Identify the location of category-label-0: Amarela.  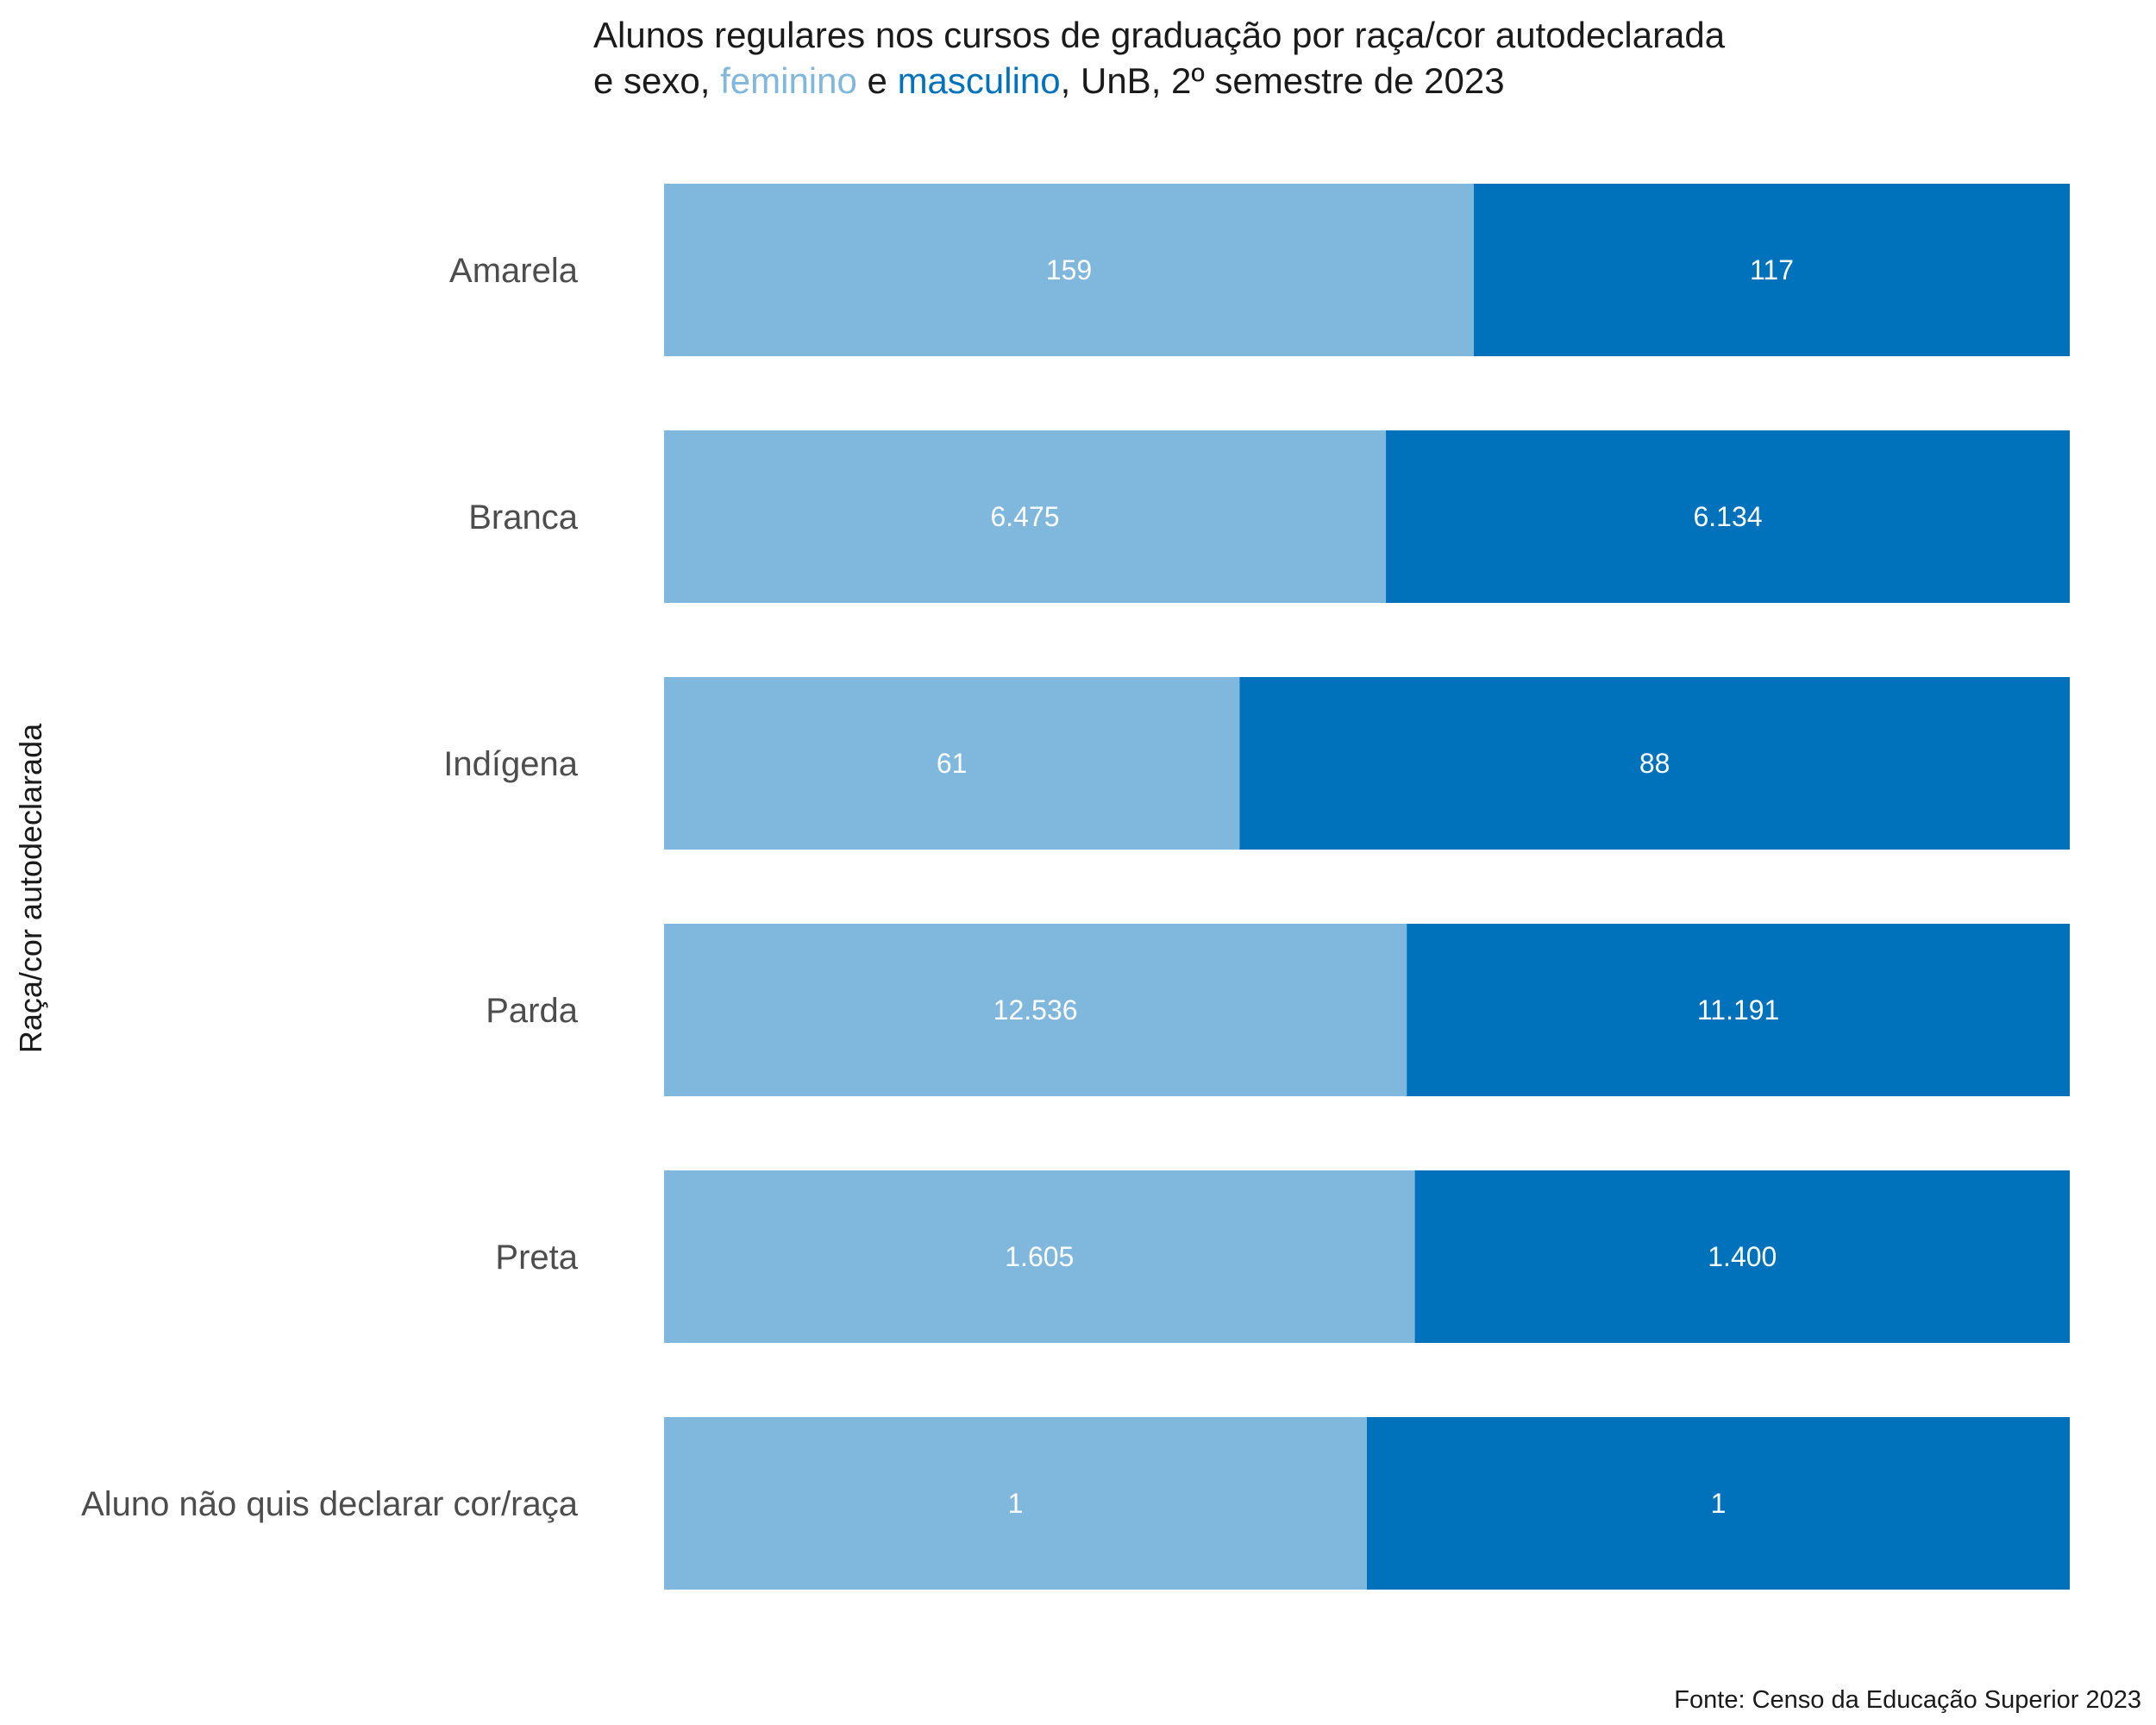
(514, 271).